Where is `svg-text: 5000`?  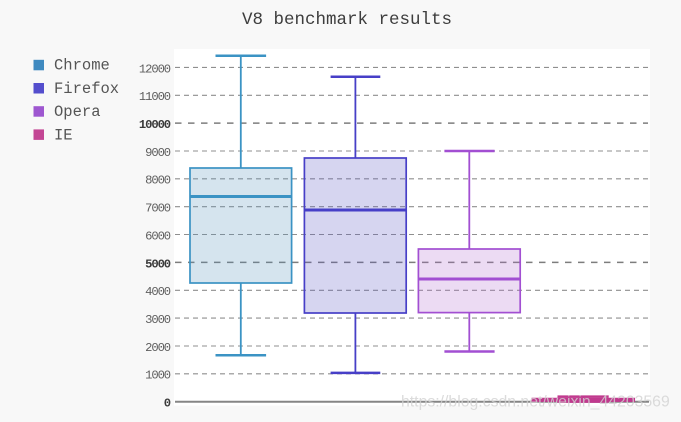 svg-text: 5000 is located at coordinates (158, 264).